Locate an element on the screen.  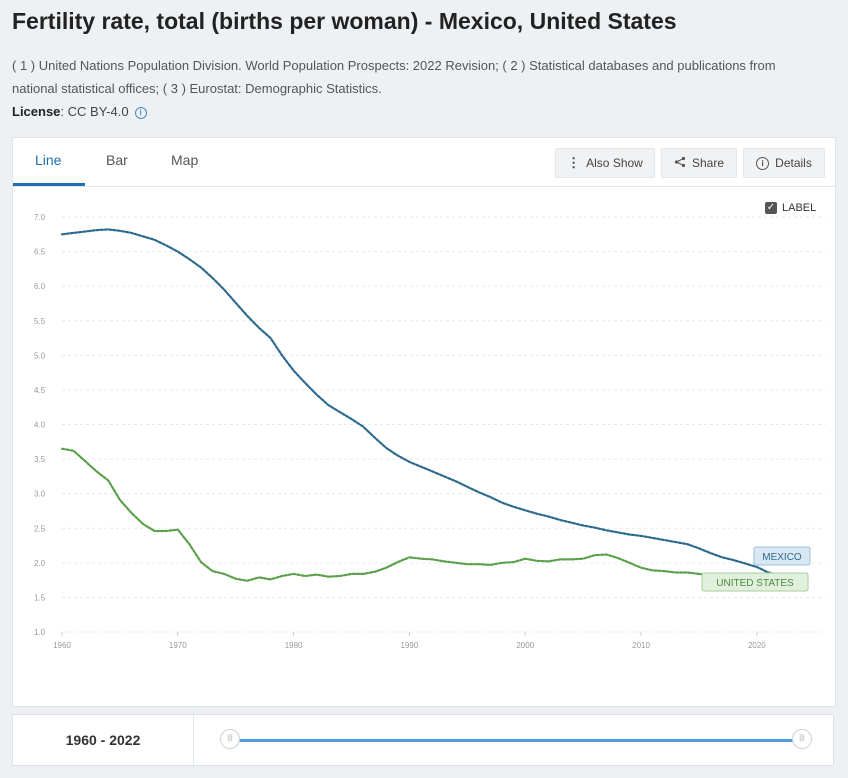
y-tick-label: 6.5 is located at coordinates (40, 252).